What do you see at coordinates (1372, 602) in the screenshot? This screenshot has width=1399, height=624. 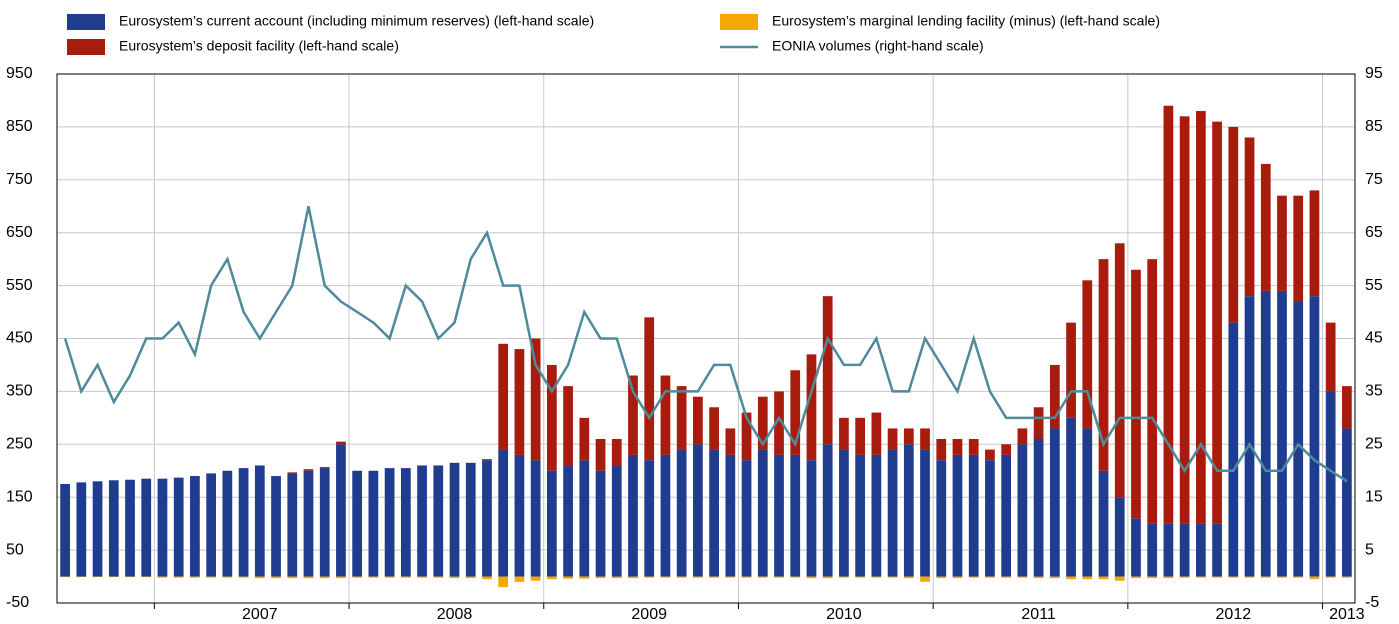 I see `y2-tick-label: -5` at bounding box center [1372, 602].